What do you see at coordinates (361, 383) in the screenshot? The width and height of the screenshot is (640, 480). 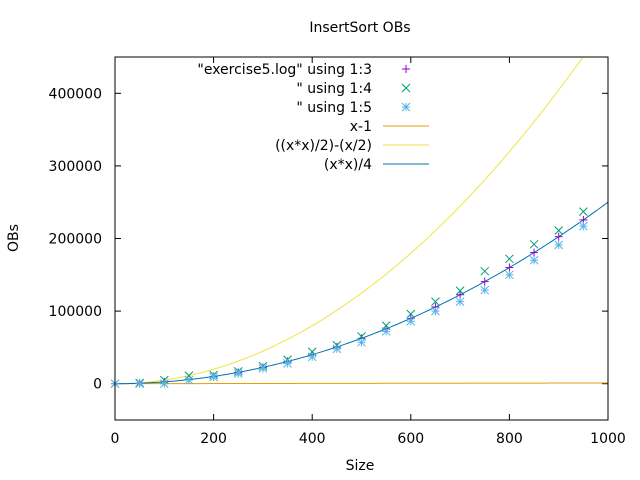 I see `function-curve` at bounding box center [361, 383].